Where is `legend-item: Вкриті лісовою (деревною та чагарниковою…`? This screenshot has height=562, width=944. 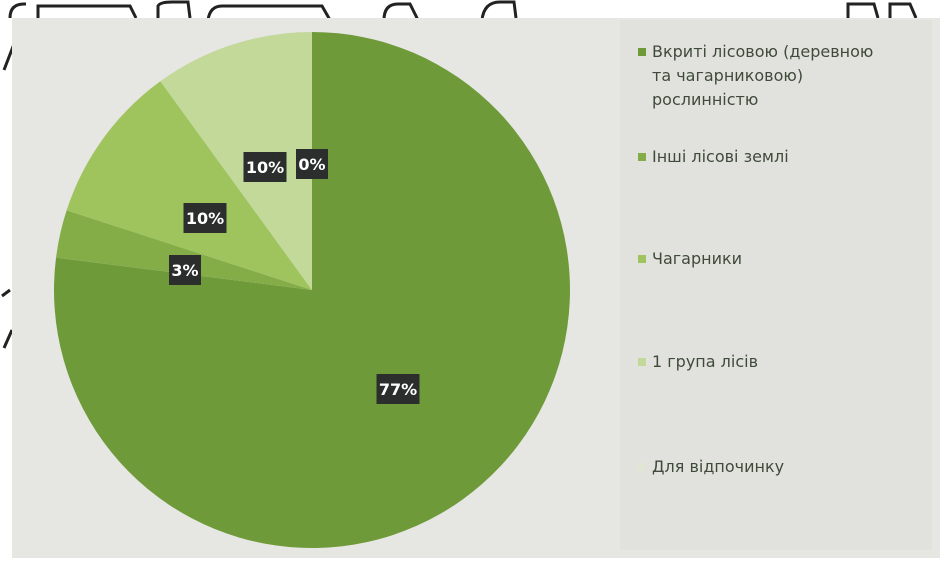 legend-item: Вкриті лісовою (деревною та чагарниковою… is located at coordinates (784, 76).